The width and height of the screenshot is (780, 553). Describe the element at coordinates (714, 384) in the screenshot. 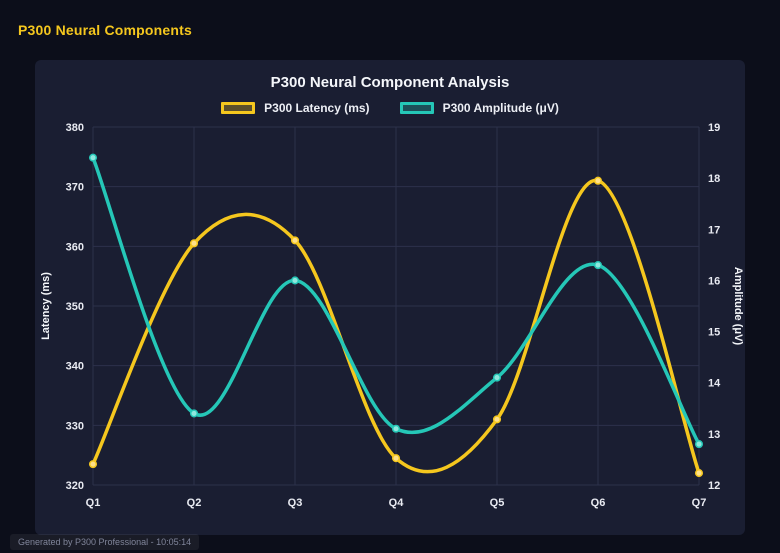

I see `svg-text: 14` at that location.